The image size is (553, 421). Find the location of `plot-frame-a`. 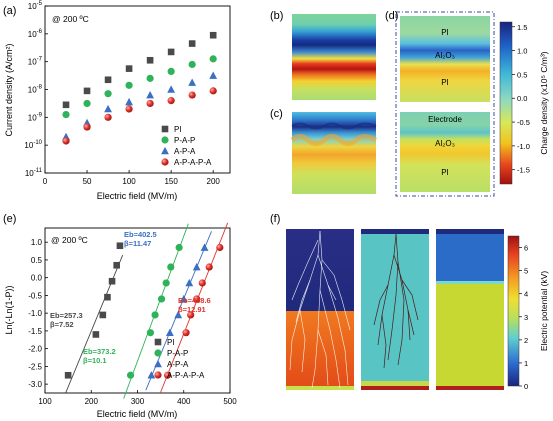

plot-frame-a is located at coordinates (137, 89).